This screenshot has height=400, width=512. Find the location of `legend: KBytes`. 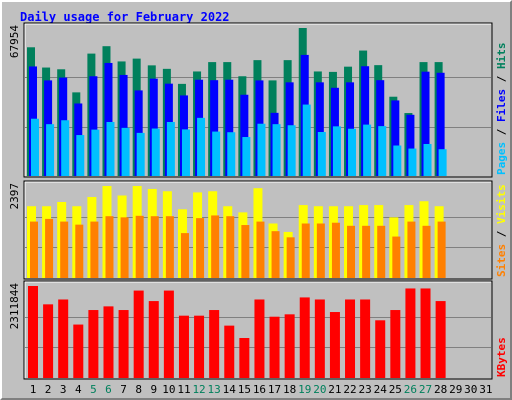

legend: KBytes is located at coordinates (501, 357).